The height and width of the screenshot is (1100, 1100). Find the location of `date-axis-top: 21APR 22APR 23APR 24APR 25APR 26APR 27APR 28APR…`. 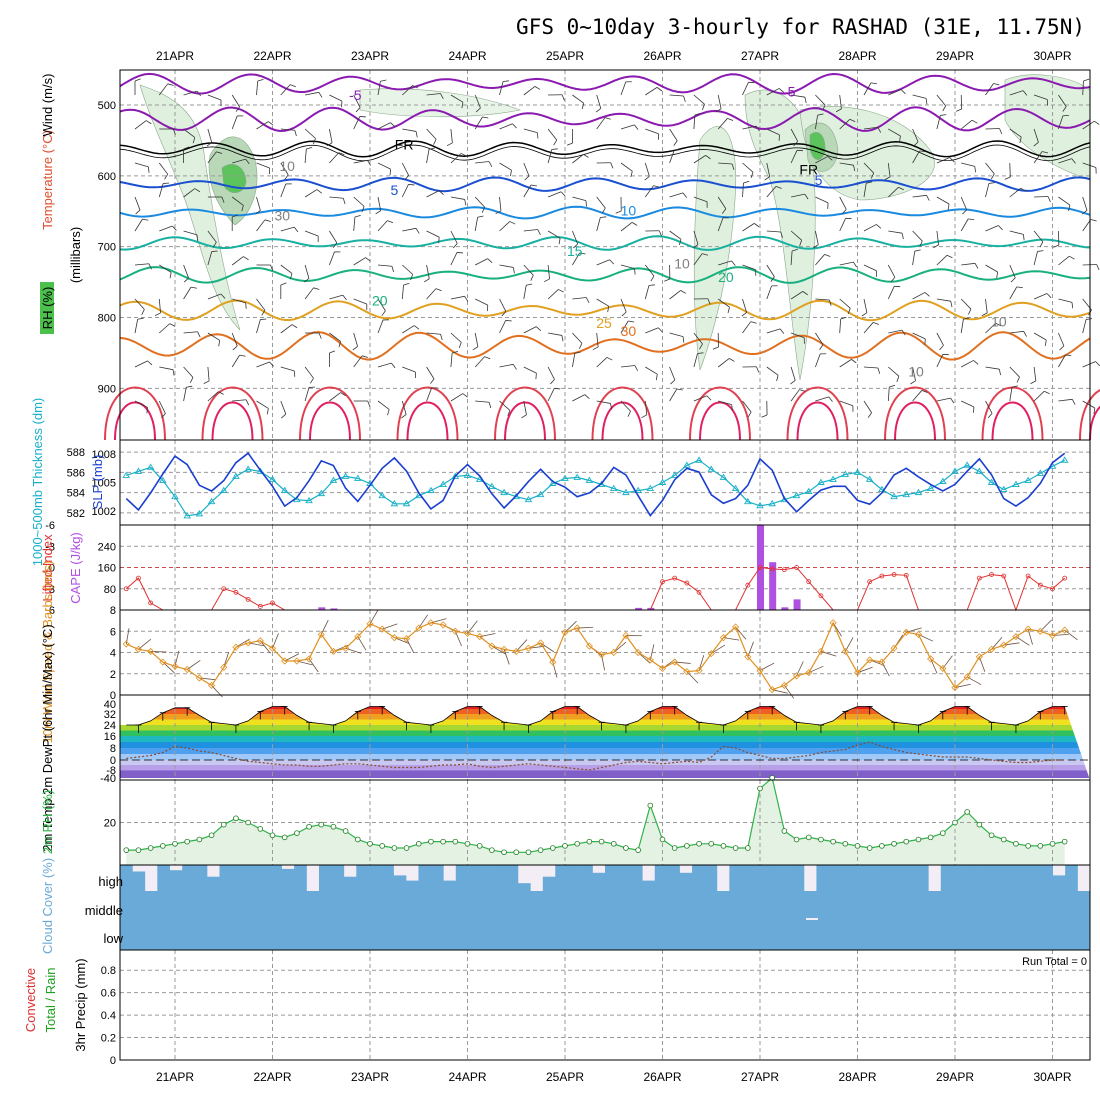

date-axis-top: 21APR 22APR 23APR 24APR 25APR 26APR 27APR 28APR… is located at coordinates (614, 56).